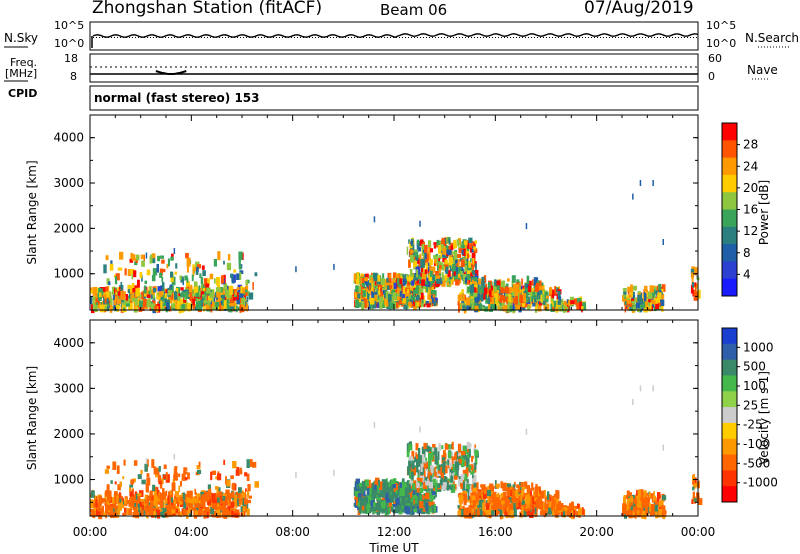  Describe the element at coordinates (750, 210) in the screenshot. I see `colorbar-tick-label: 16` at that location.